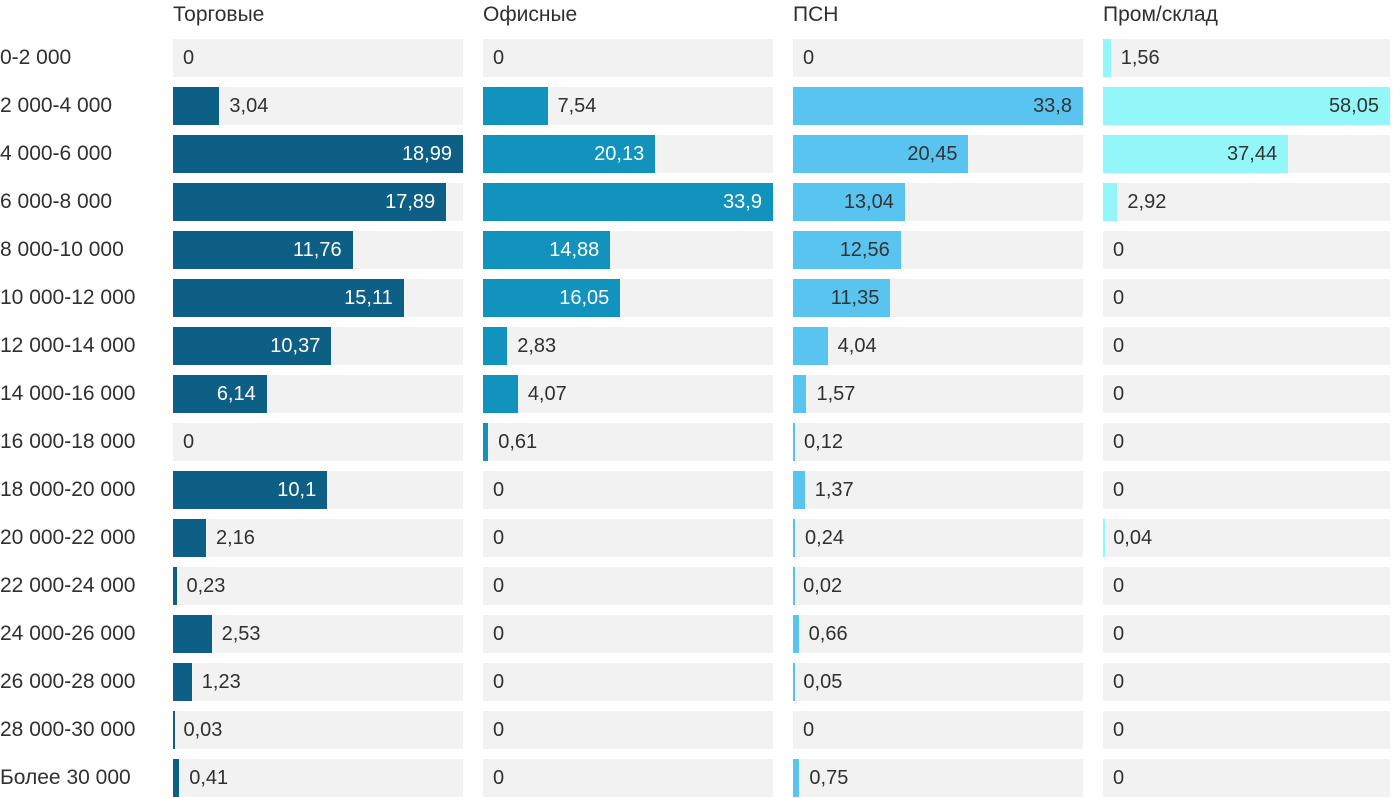 Image resolution: width=1400 pixels, height=798 pixels. What do you see at coordinates (241, 634) in the screenshot?
I see `value-label: 2,53` at bounding box center [241, 634].